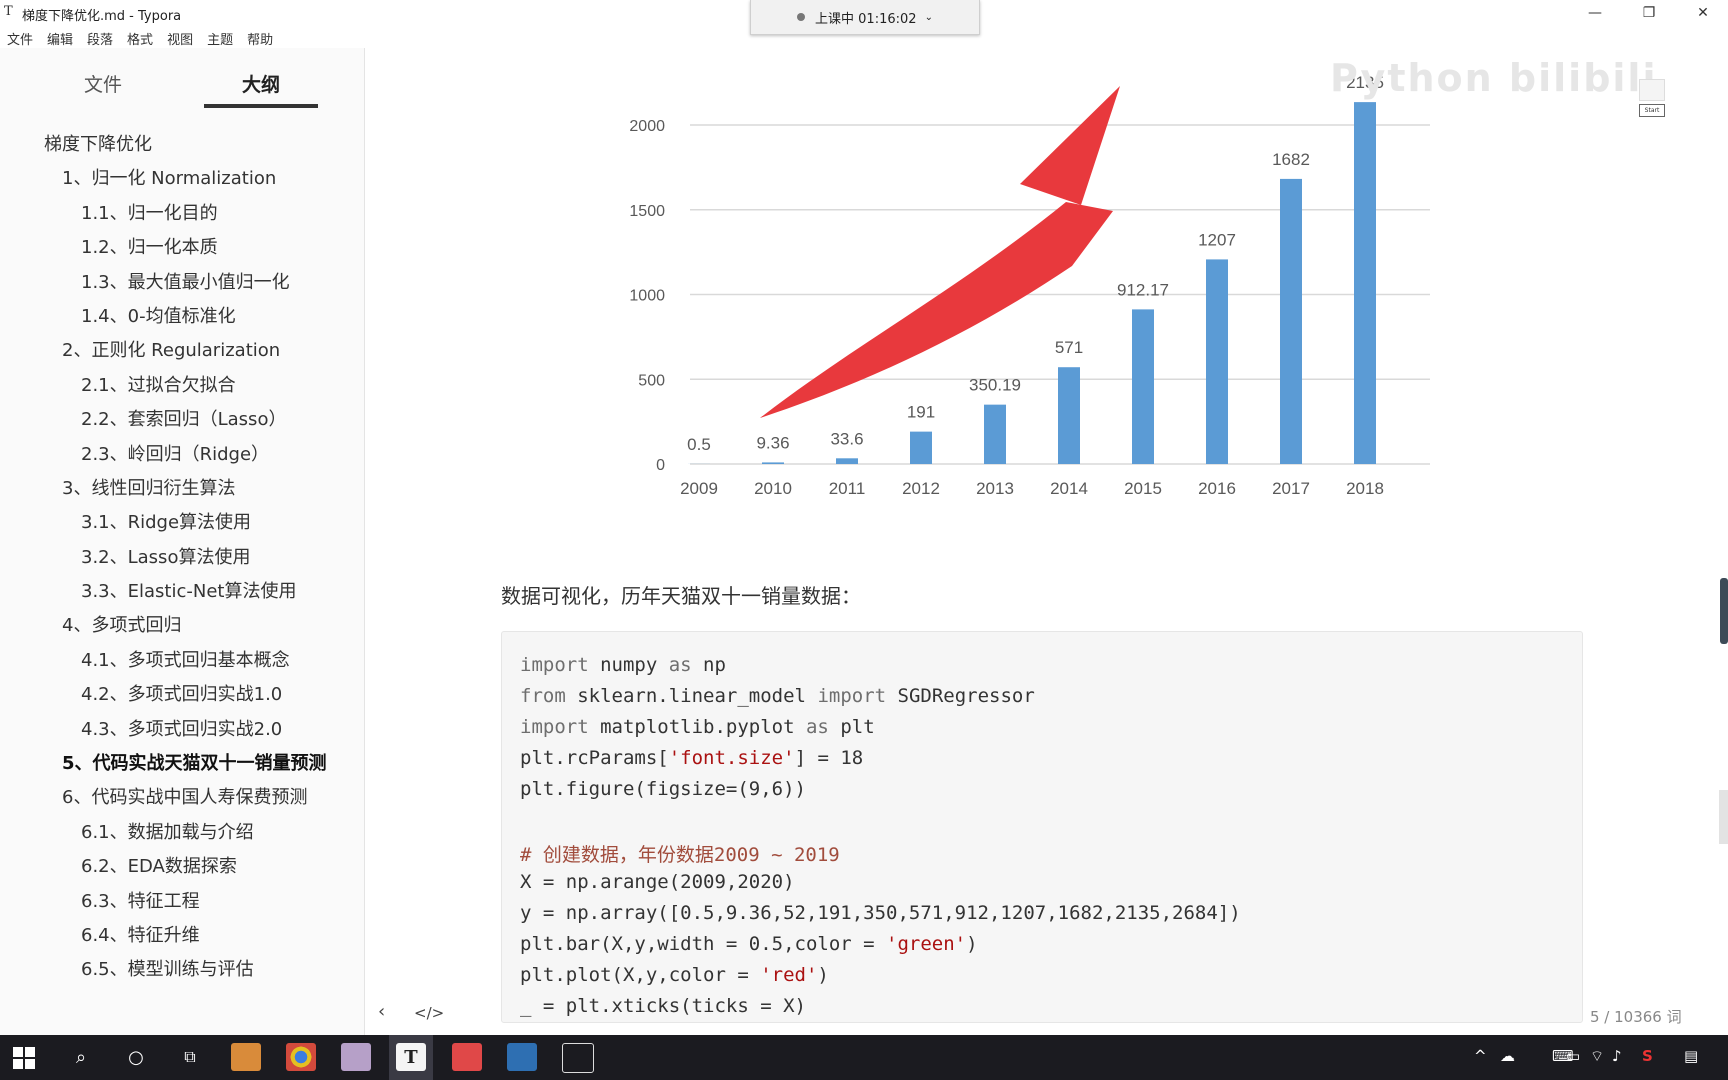  I want to click on window-app-icon, so click(578, 1058).